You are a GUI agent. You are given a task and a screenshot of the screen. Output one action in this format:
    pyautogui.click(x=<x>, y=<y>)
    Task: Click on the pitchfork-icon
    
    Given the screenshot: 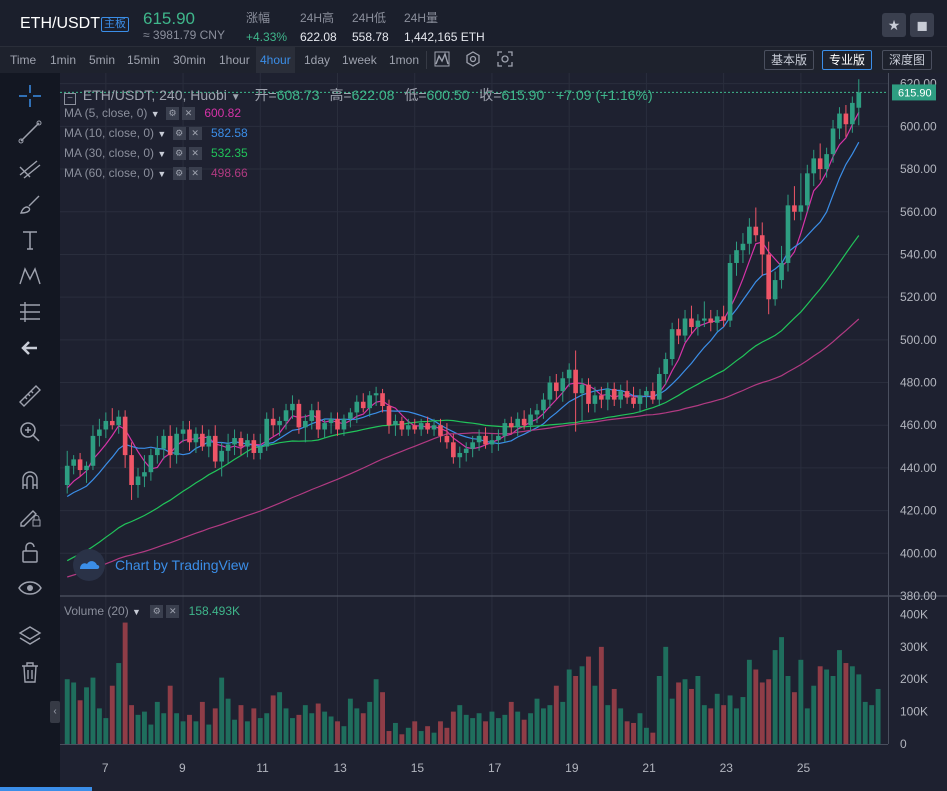 What is the action you would take?
    pyautogui.click(x=30, y=168)
    